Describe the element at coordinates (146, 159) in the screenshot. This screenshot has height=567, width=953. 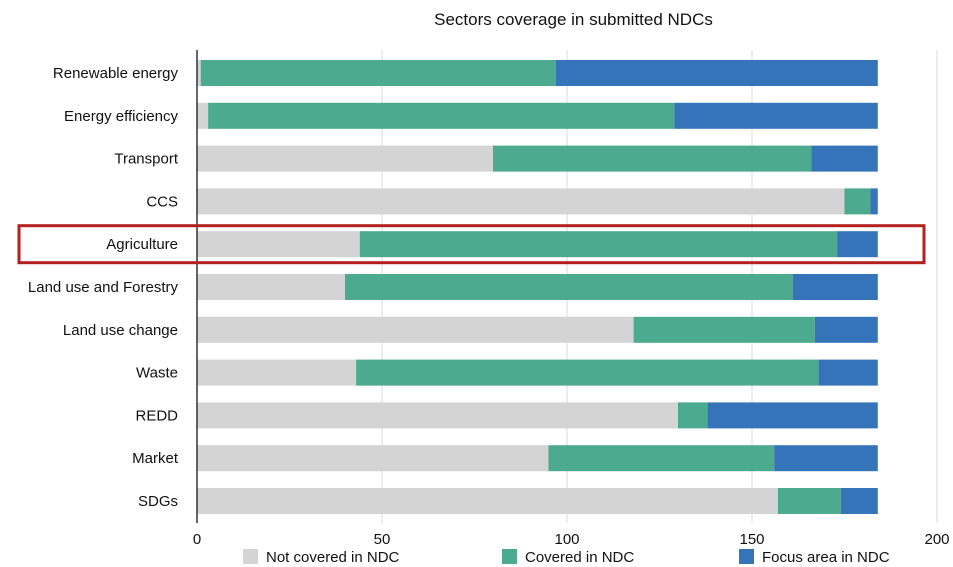
I see `category-label: Transport` at that location.